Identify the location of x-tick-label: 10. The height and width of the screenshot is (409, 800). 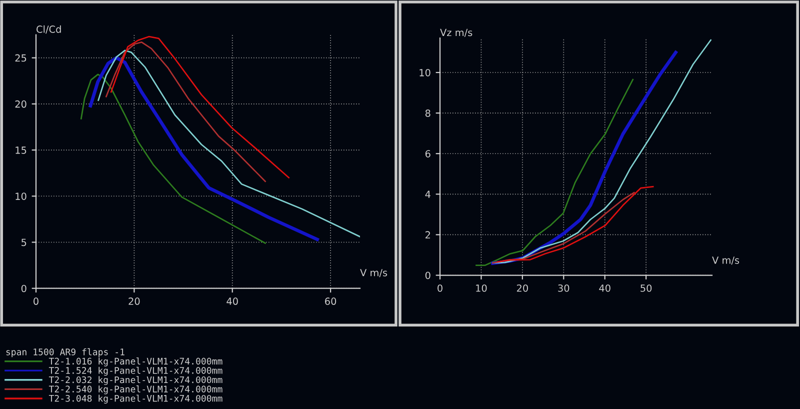
(481, 288).